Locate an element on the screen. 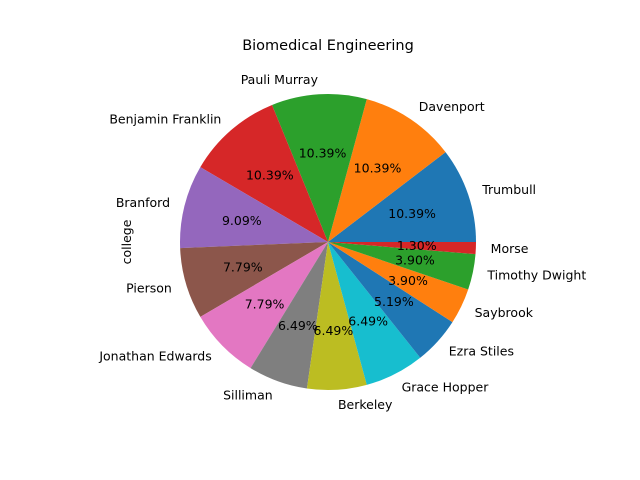  wedge-pauli-murray is located at coordinates (319, 168).